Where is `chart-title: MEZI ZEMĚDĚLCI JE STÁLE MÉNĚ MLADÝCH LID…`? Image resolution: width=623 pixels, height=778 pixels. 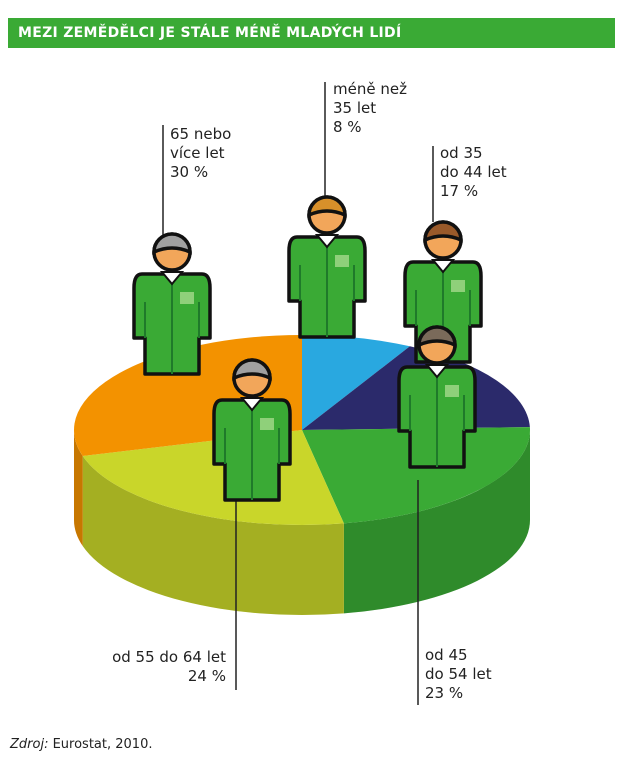
chart-title: MEZI ZEMĚDĚLCI JE STÁLE MÉNĚ MLADÝCH LID… is located at coordinates (311, 33).